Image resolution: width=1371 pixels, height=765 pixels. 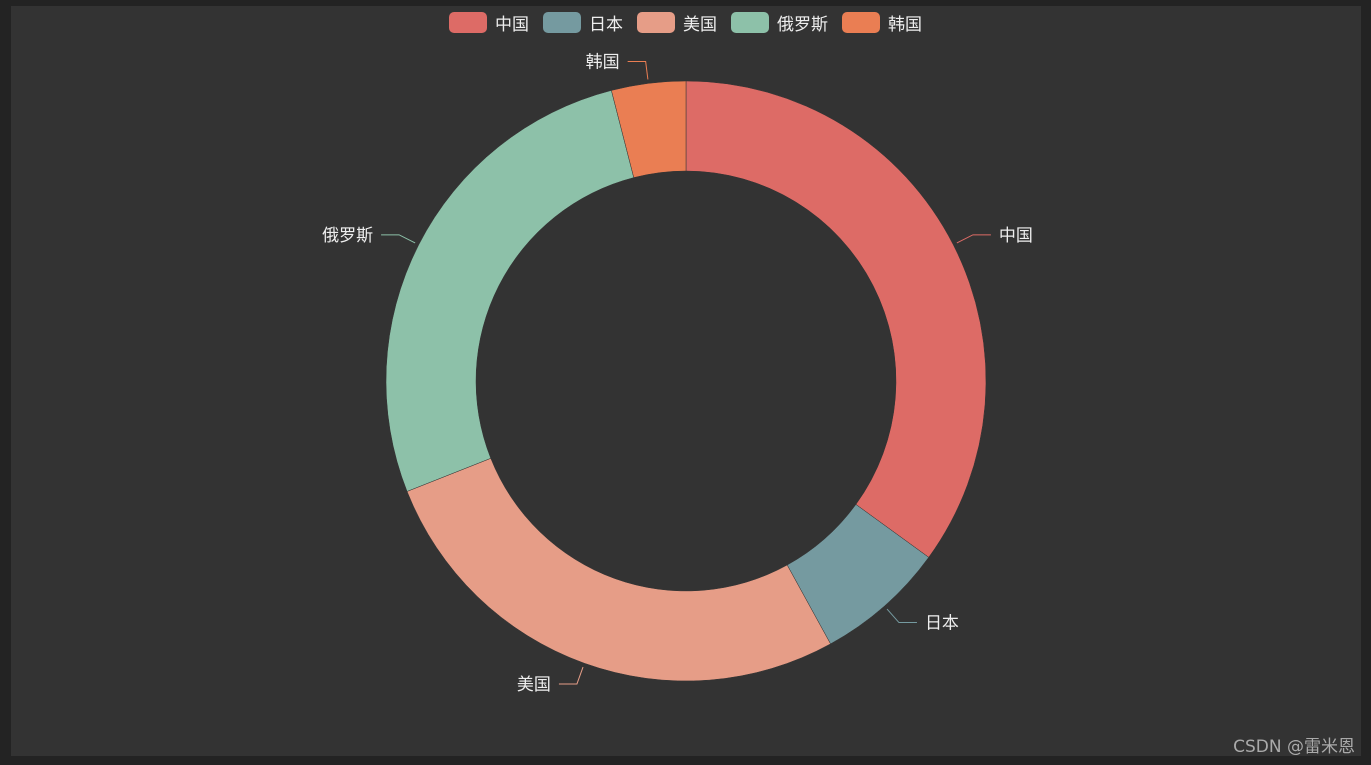 What do you see at coordinates (1294, 747) in the screenshot?
I see `watermark: CSDN @雷米恩` at bounding box center [1294, 747].